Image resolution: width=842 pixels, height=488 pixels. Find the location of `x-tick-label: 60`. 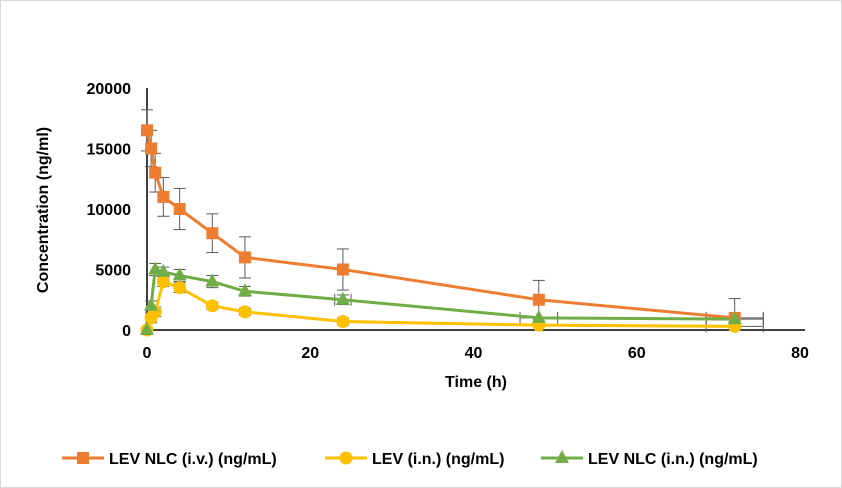

x-tick-label: 60 is located at coordinates (637, 353).